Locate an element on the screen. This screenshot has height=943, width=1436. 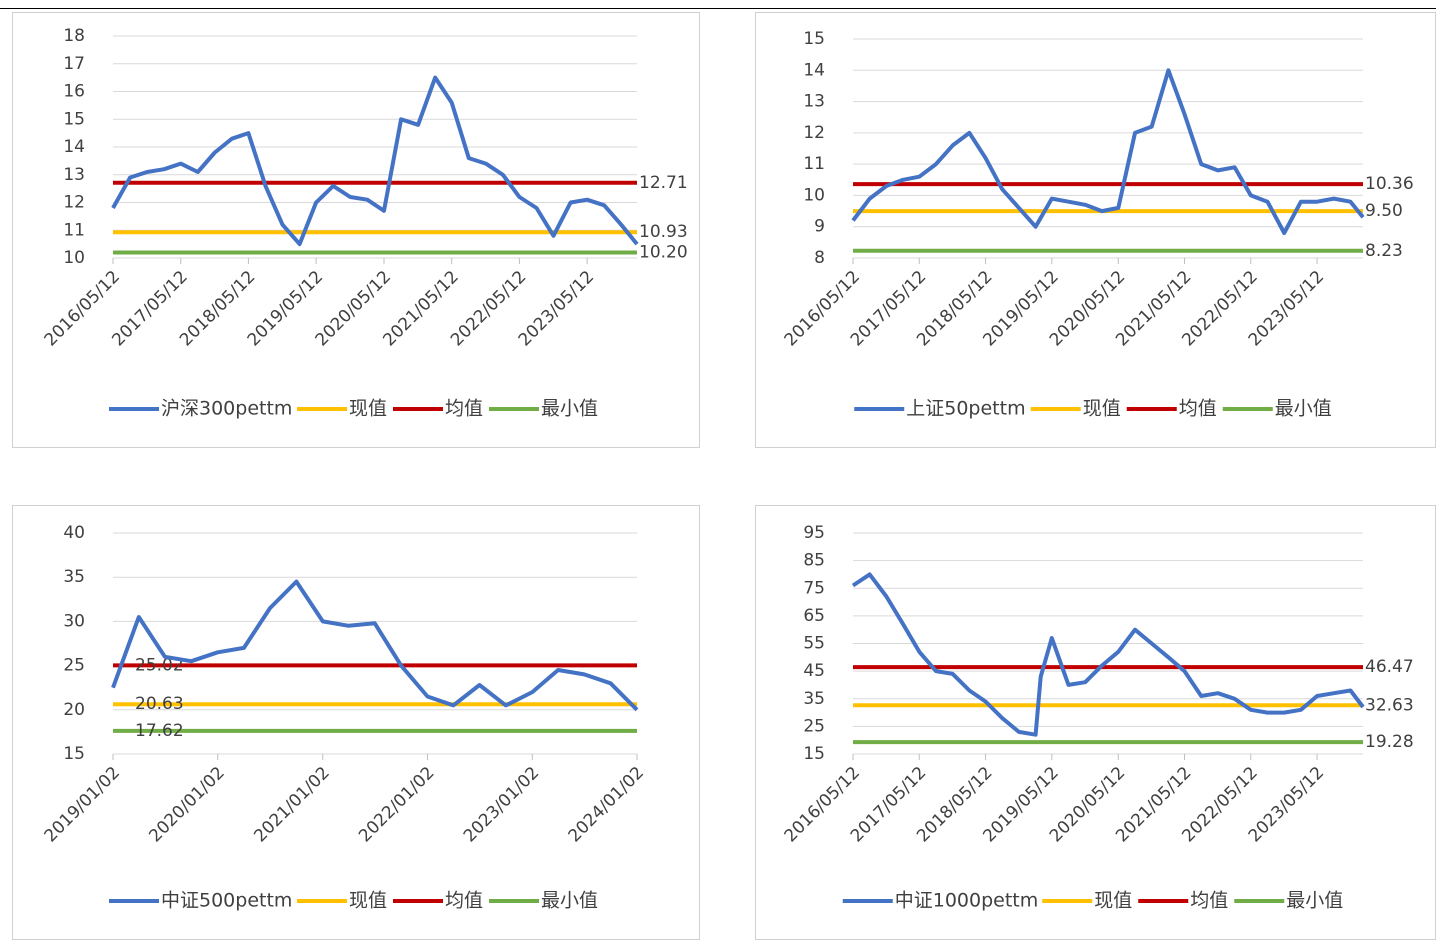
y-tick-label: 75 is located at coordinates (814, 588).